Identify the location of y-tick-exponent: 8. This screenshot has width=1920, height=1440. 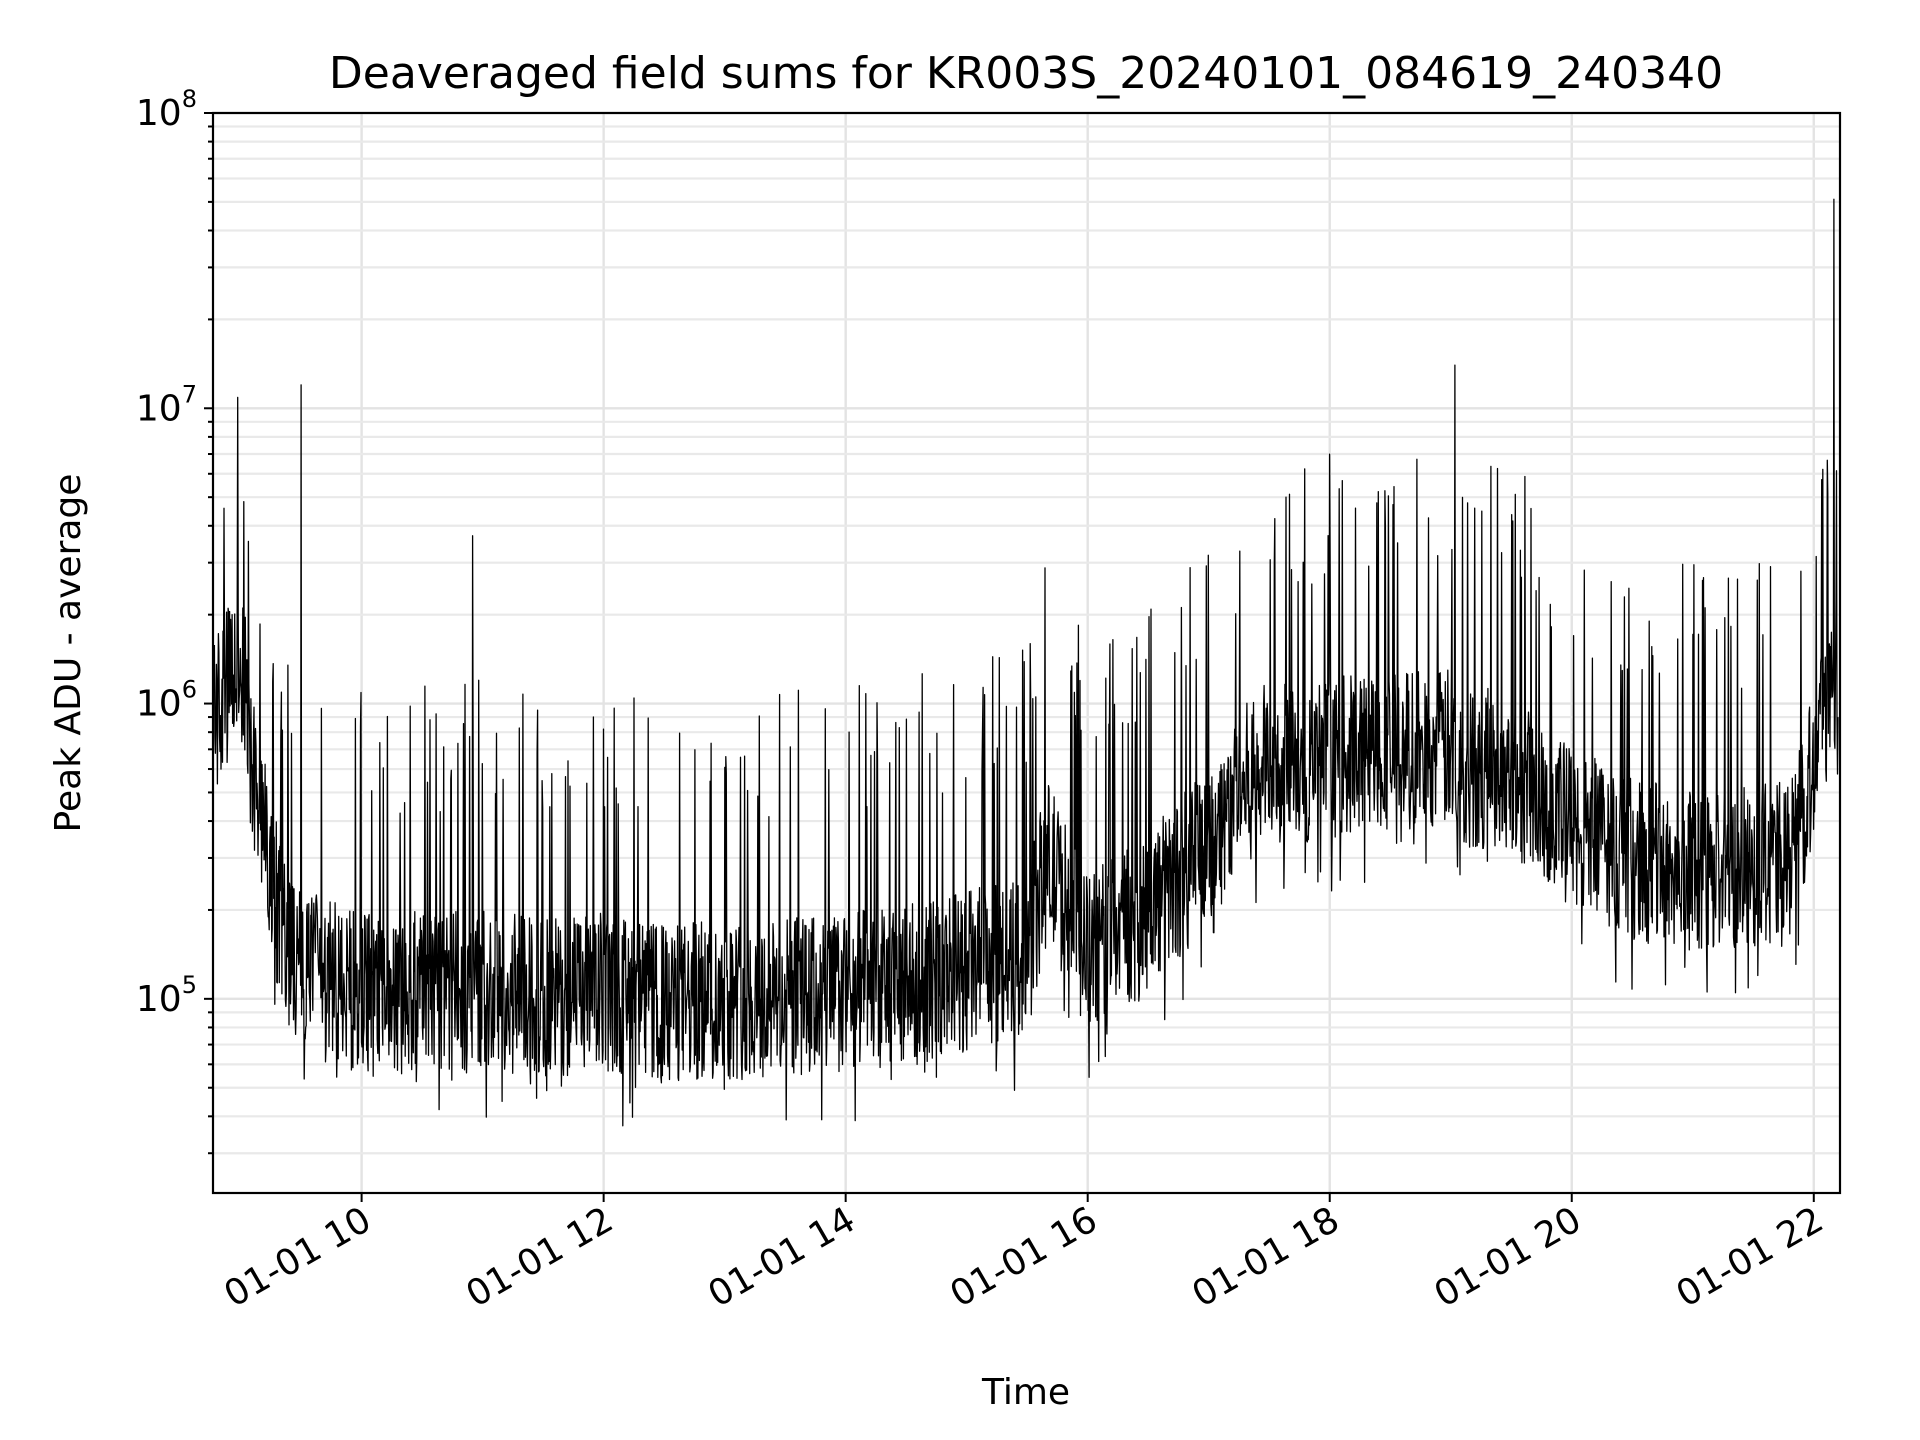
(189, 99).